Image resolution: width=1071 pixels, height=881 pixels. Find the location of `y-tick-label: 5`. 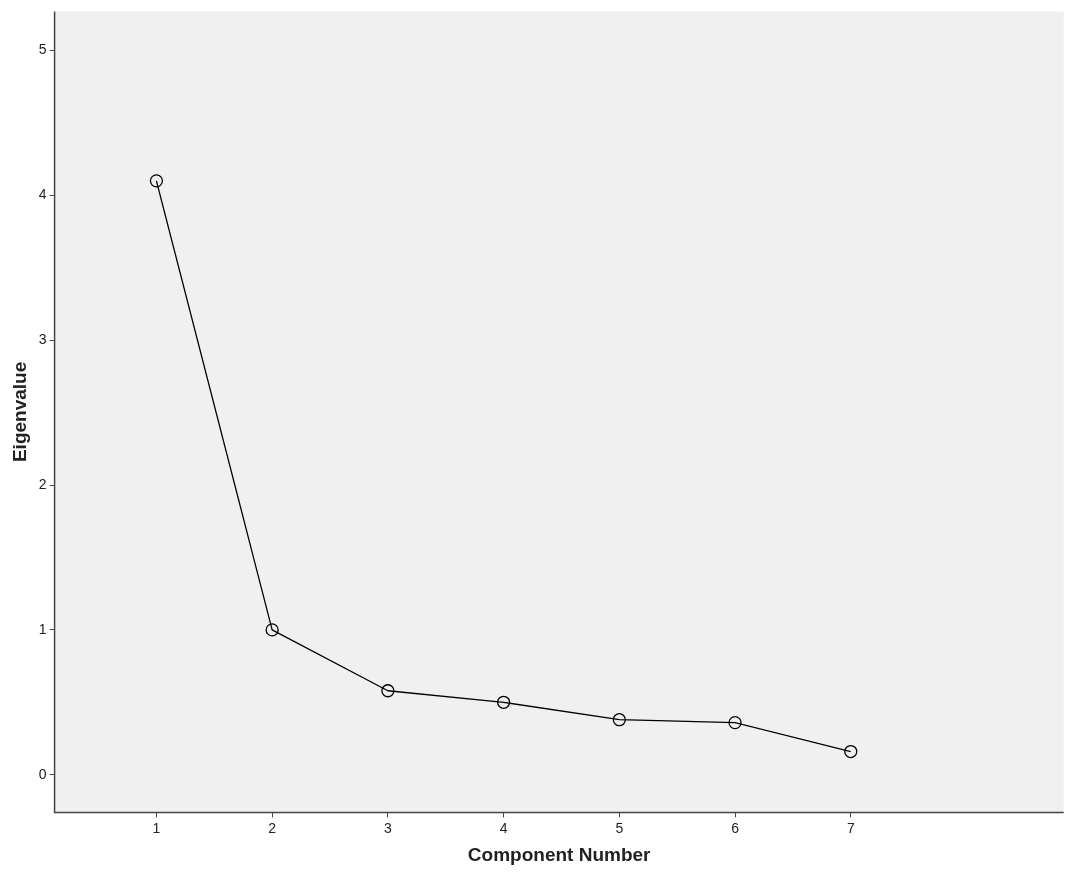

y-tick-label: 5 is located at coordinates (42, 49).